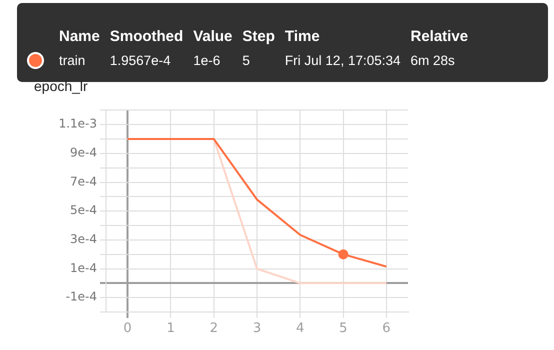 Image resolution: width=554 pixels, height=350 pixels. I want to click on text: 1.9567e-4, so click(141, 61).